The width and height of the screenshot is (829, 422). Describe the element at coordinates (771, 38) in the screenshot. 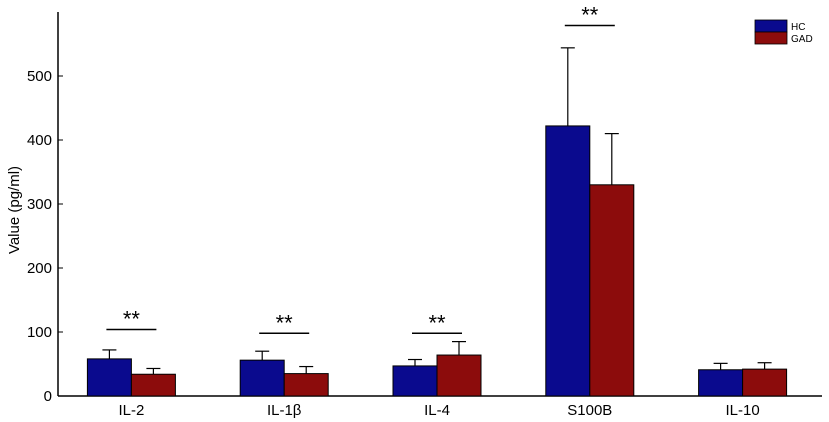

I see `legend-swatch-gad` at that location.